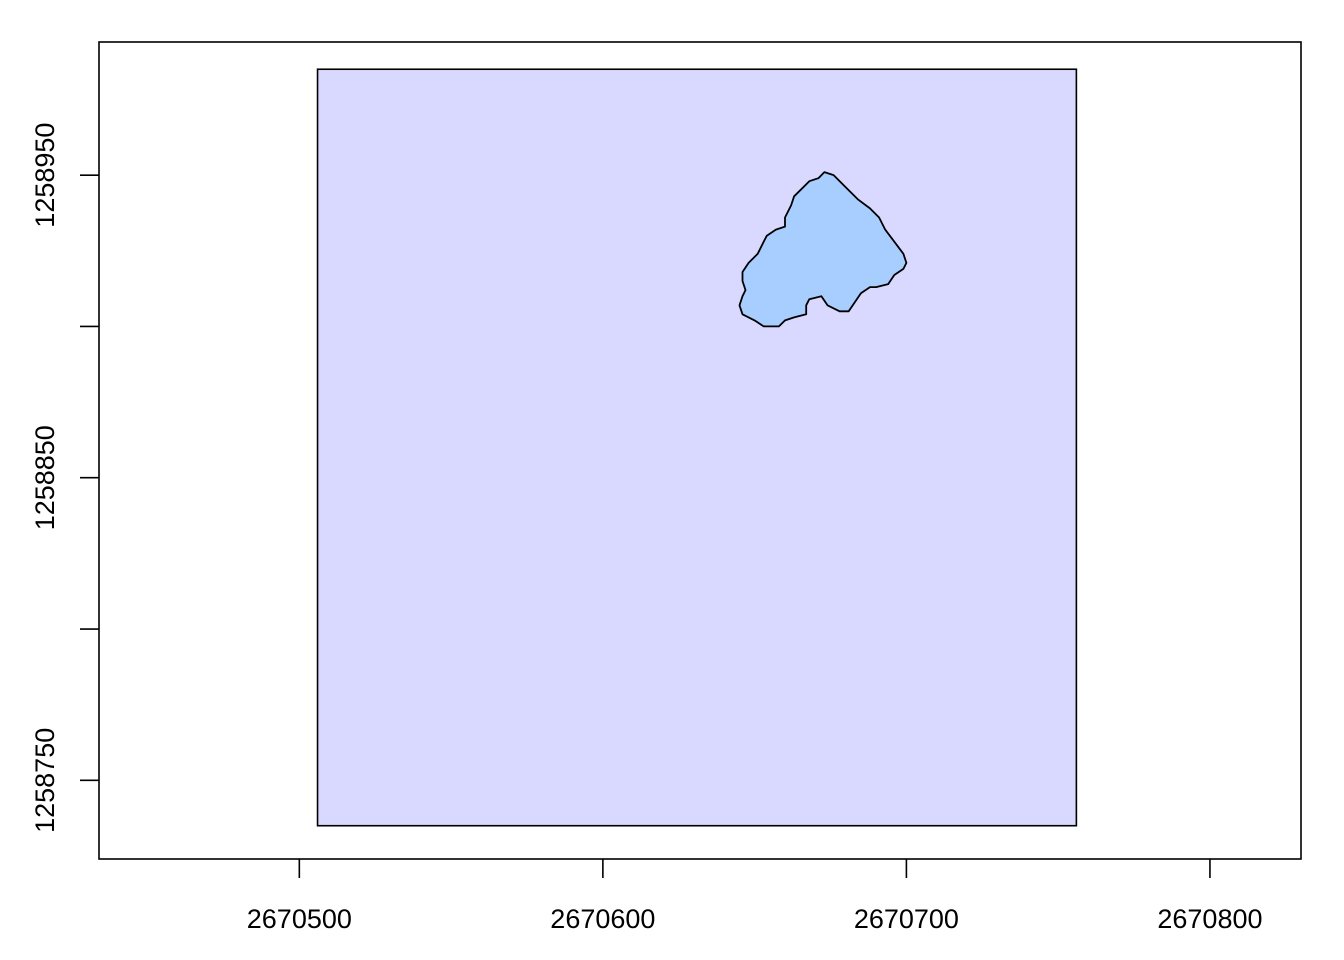 This screenshot has width=1344, height=960. Describe the element at coordinates (906, 919) in the screenshot. I see `x-tick-label: 2670700` at that location.